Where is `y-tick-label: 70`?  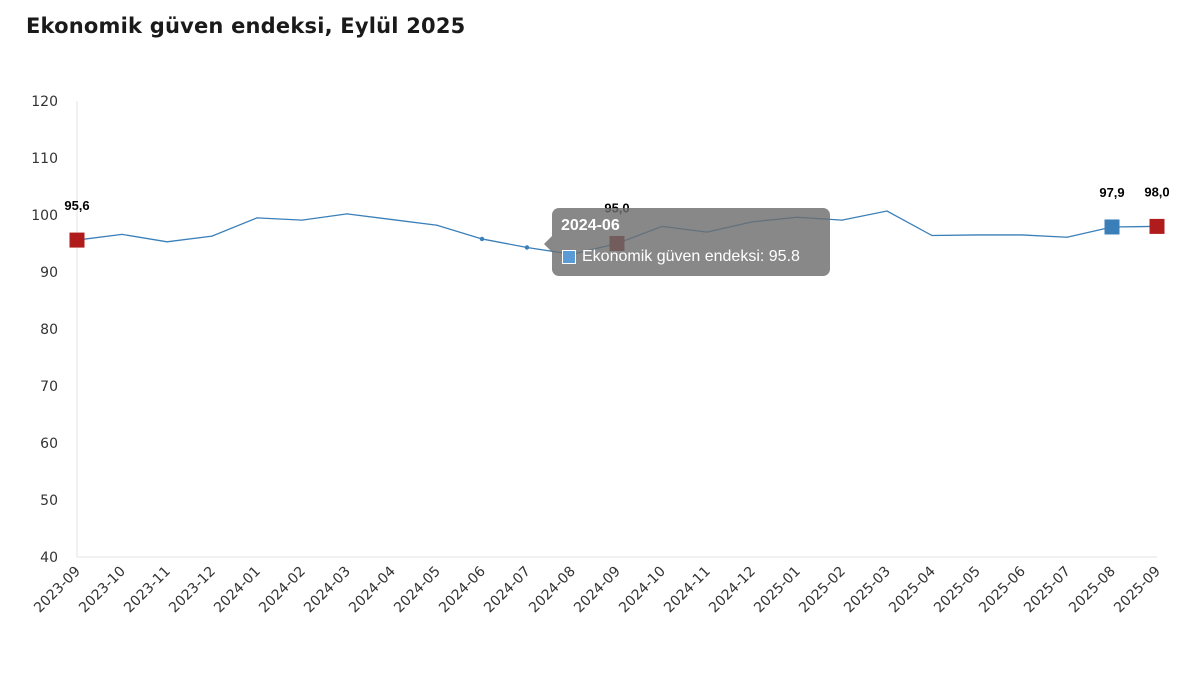 y-tick-label: 70 is located at coordinates (49, 387).